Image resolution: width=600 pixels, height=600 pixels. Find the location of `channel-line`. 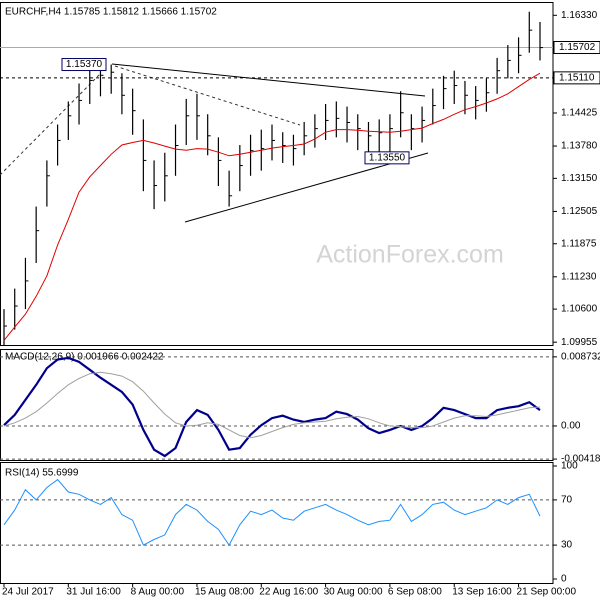

channel-line is located at coordinates (207, 95).